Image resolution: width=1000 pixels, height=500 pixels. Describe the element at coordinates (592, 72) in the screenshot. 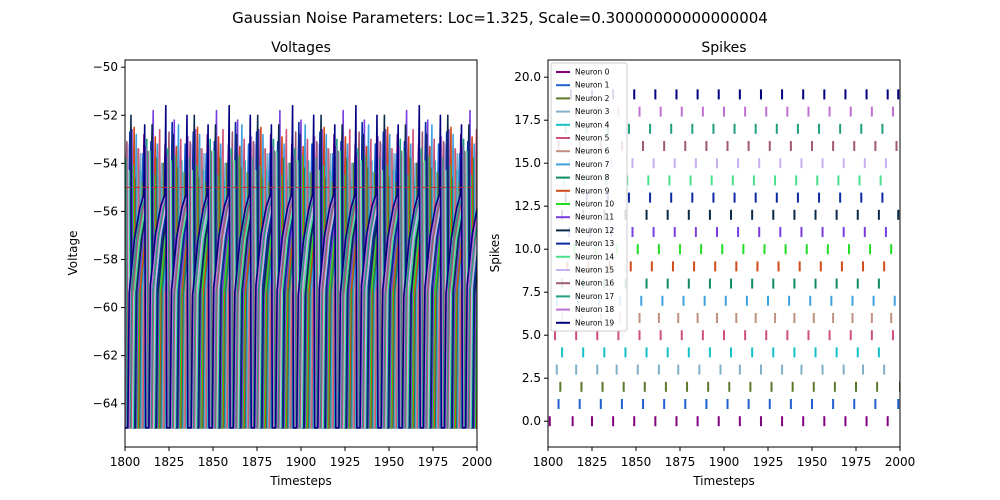

I see `legend-label: Neuron 0` at that location.